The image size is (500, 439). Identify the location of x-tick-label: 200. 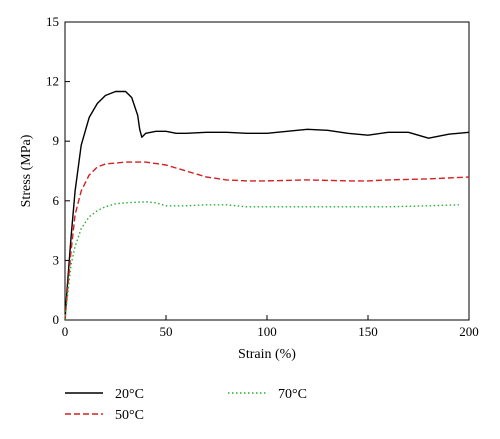
(469, 331).